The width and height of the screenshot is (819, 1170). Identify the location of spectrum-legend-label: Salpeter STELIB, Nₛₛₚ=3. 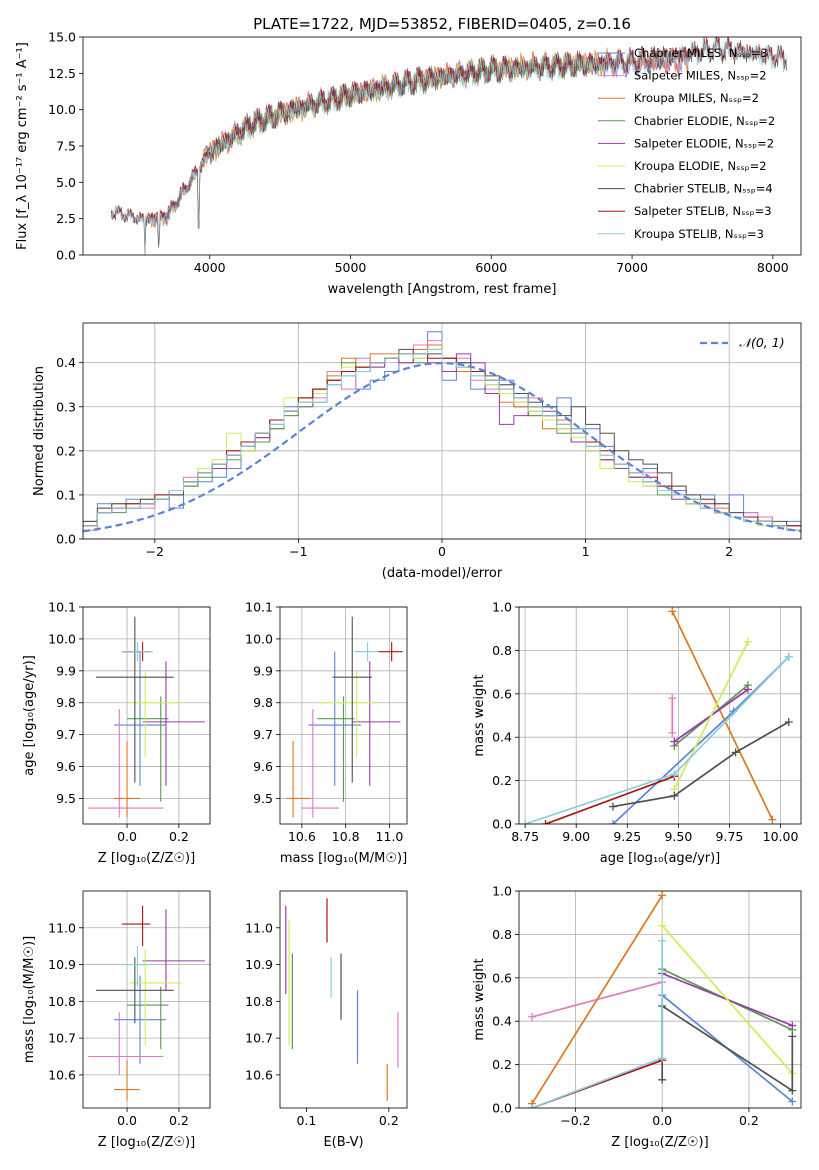
(703, 211).